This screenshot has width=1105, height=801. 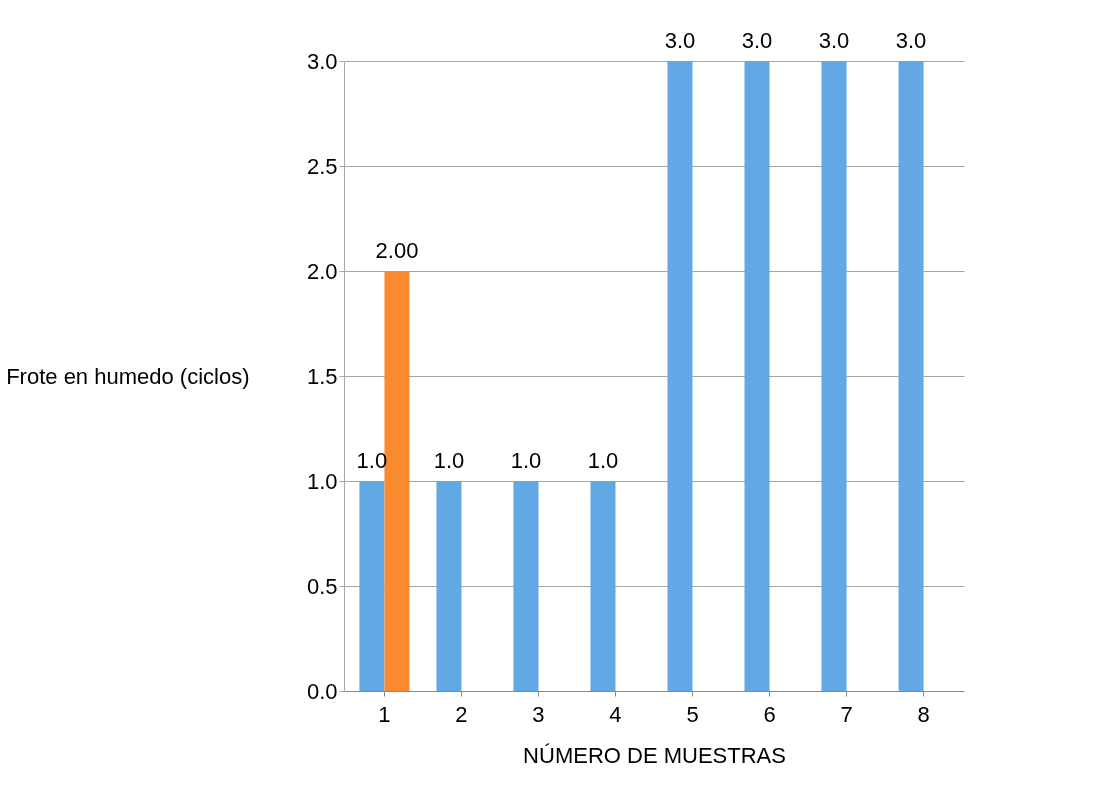 What do you see at coordinates (384, 714) in the screenshot?
I see `x-tick-label: 1` at bounding box center [384, 714].